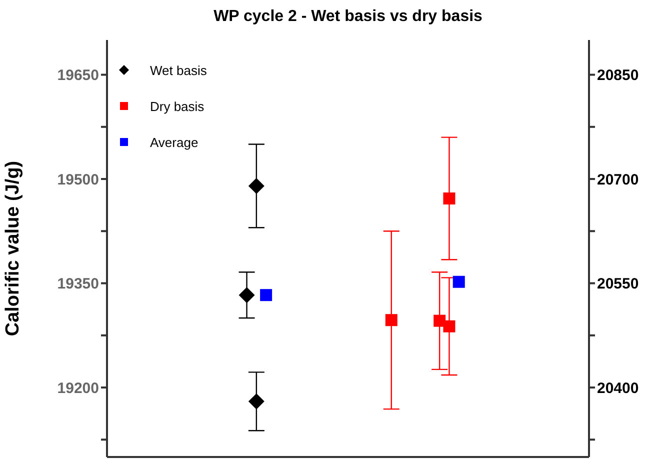  What do you see at coordinates (78, 179) in the screenshot?
I see `y-tick-label: 19500` at bounding box center [78, 179].